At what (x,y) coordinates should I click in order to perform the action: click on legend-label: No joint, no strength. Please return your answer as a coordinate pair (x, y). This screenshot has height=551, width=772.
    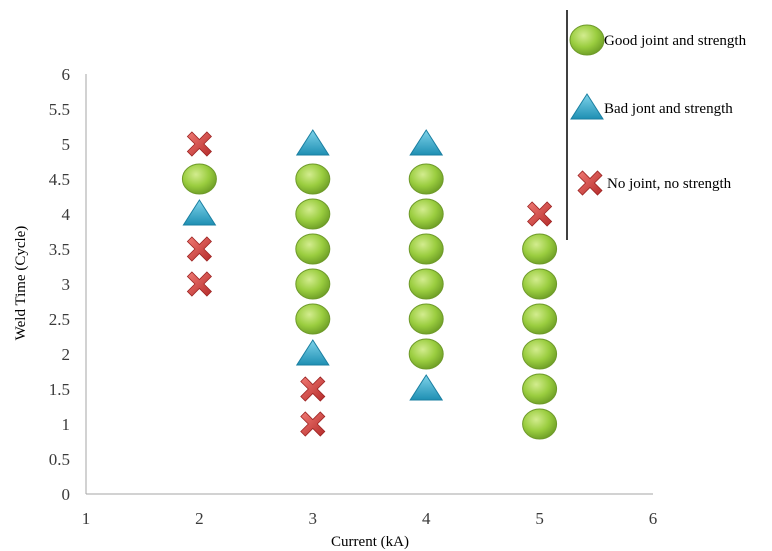
    Looking at the image, I should click on (669, 184).